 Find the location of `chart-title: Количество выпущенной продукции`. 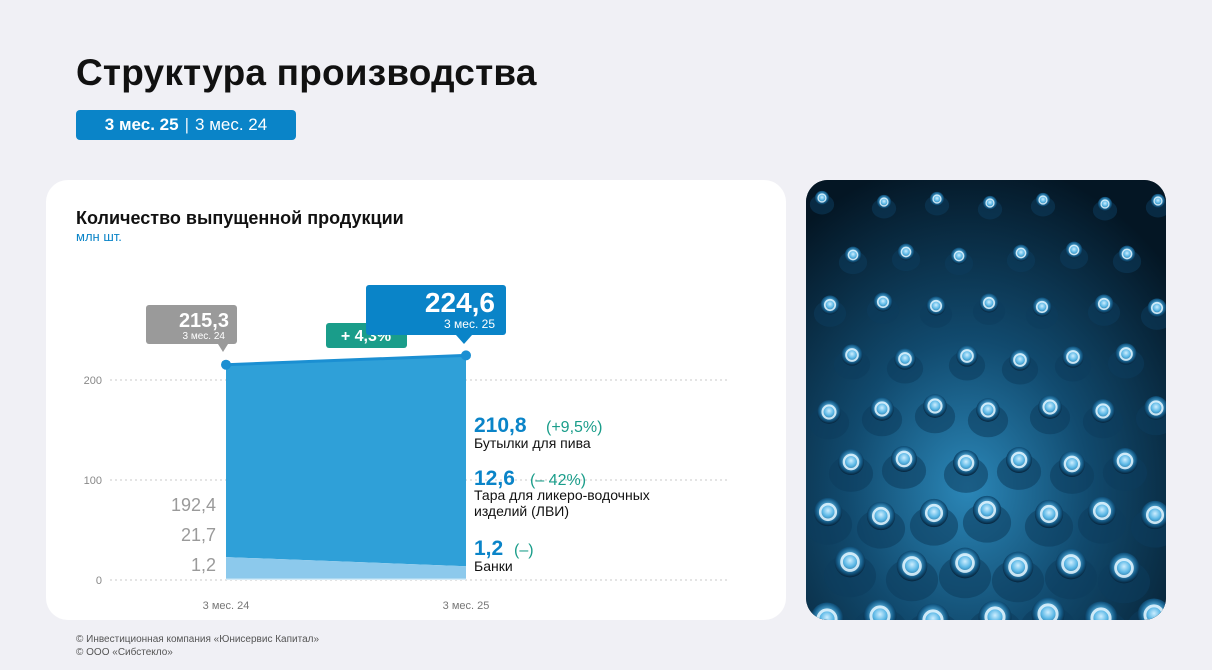

chart-title: Количество выпущенной продукции is located at coordinates (240, 218).